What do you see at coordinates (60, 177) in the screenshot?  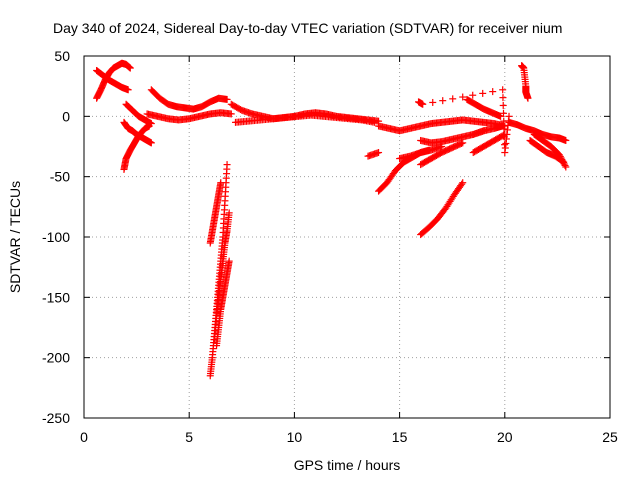 I see `y-tick-label: -50` at bounding box center [60, 177].